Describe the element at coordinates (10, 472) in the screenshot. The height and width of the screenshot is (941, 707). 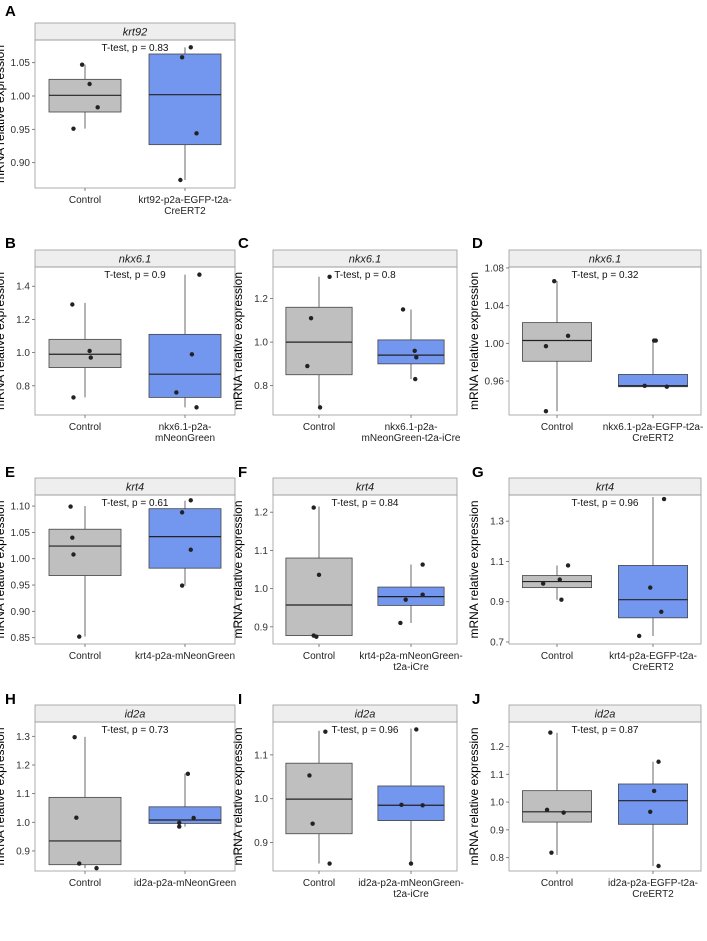
I see `panel-letter: E` at that location.